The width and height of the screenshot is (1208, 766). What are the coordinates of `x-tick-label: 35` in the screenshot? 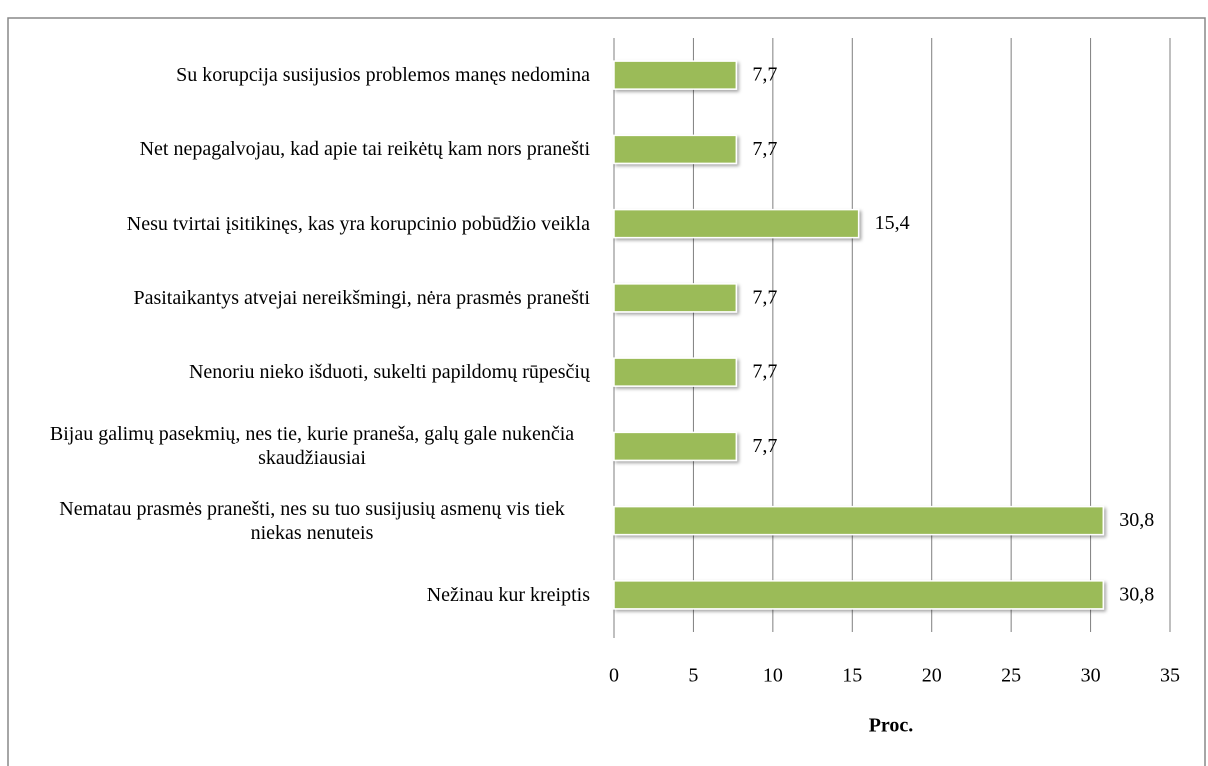 It's located at (1170, 676).